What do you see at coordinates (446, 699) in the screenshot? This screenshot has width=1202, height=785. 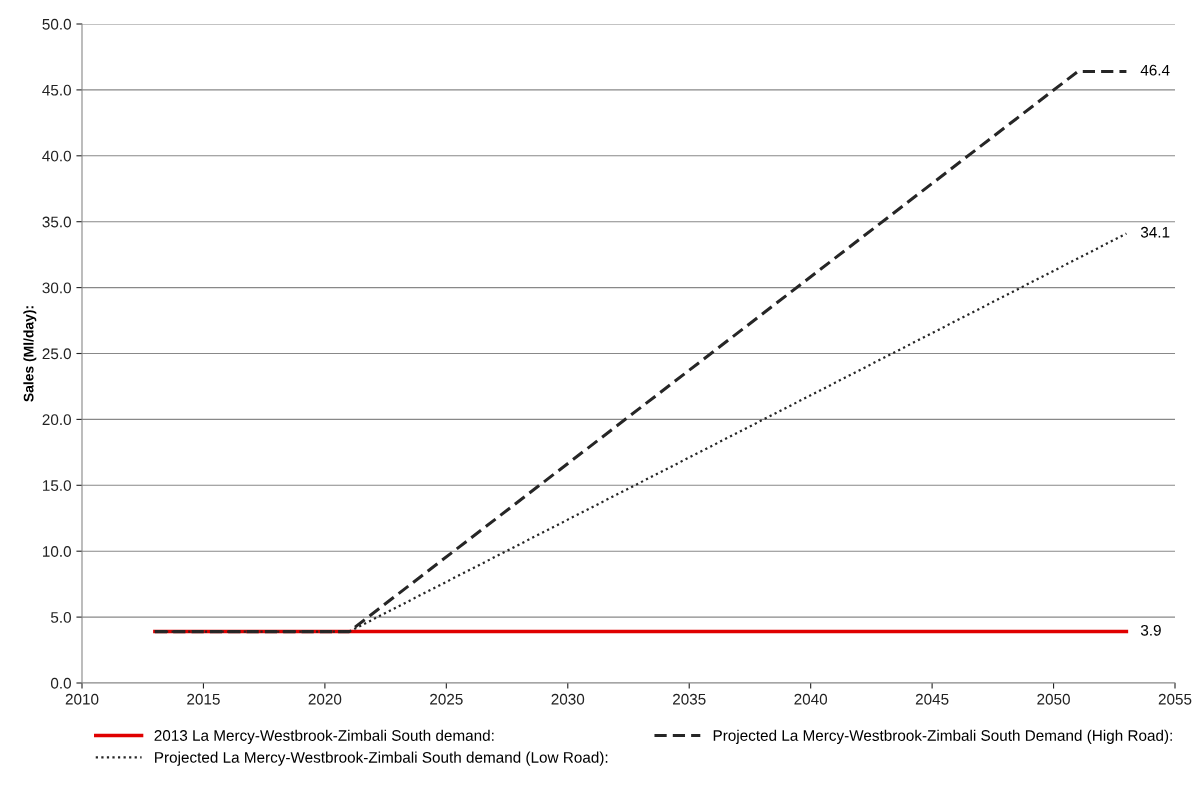 I see `x-tick-label: 2025` at bounding box center [446, 699].